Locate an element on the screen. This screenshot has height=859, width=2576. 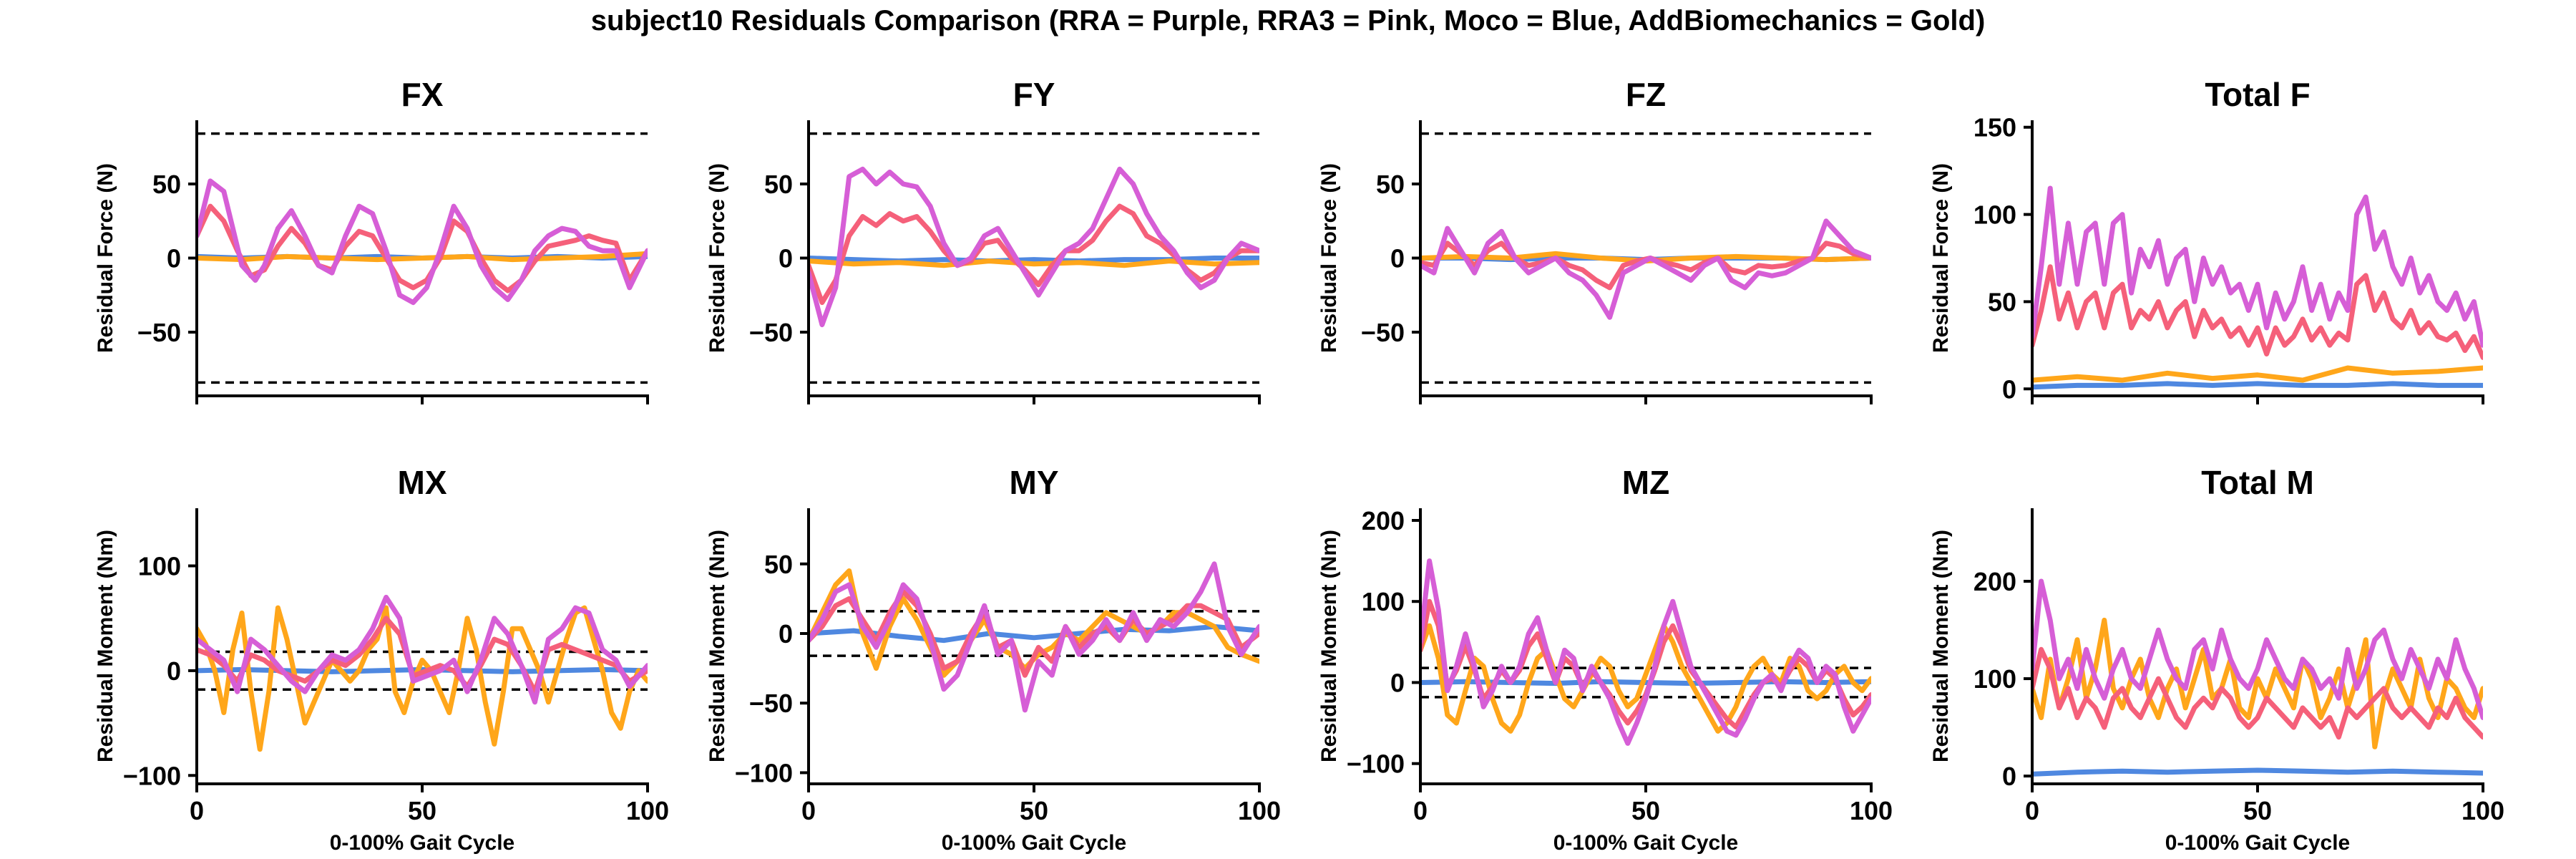
panel-0: FX Residual Force (N) −50 0 50 is located at coordinates (372, 240).